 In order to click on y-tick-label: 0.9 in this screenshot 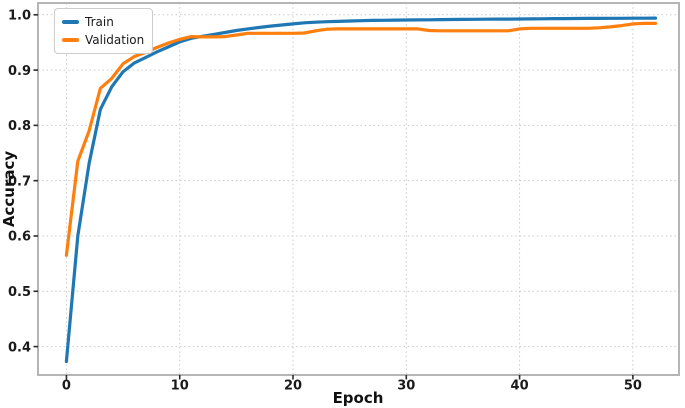, I will do `click(19, 71)`.